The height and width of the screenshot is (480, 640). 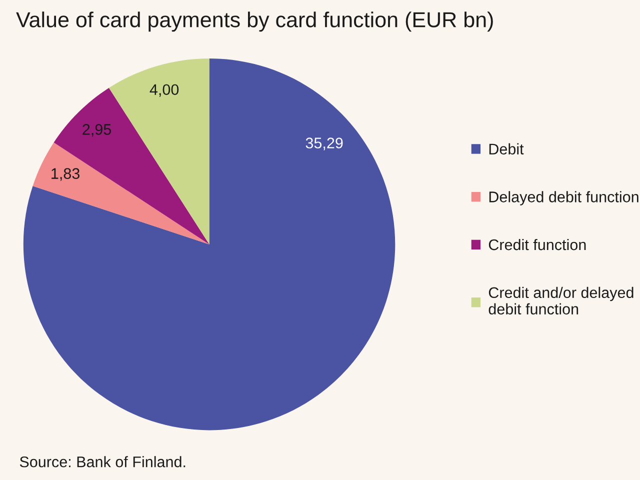 I want to click on pie-slice, so click(x=121, y=193).